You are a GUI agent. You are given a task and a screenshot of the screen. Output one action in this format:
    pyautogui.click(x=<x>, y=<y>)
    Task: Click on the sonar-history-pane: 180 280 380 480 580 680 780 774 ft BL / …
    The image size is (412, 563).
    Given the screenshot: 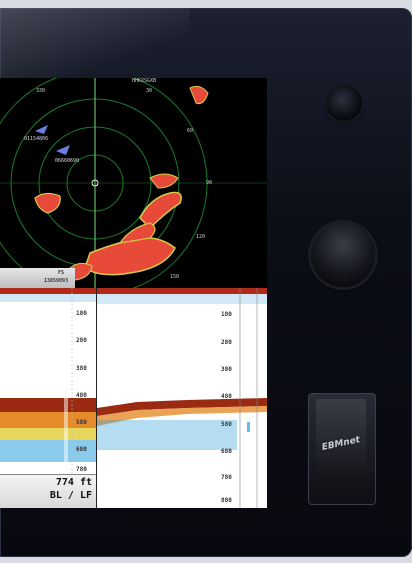 What is the action you would take?
    pyautogui.click(x=48, y=398)
    